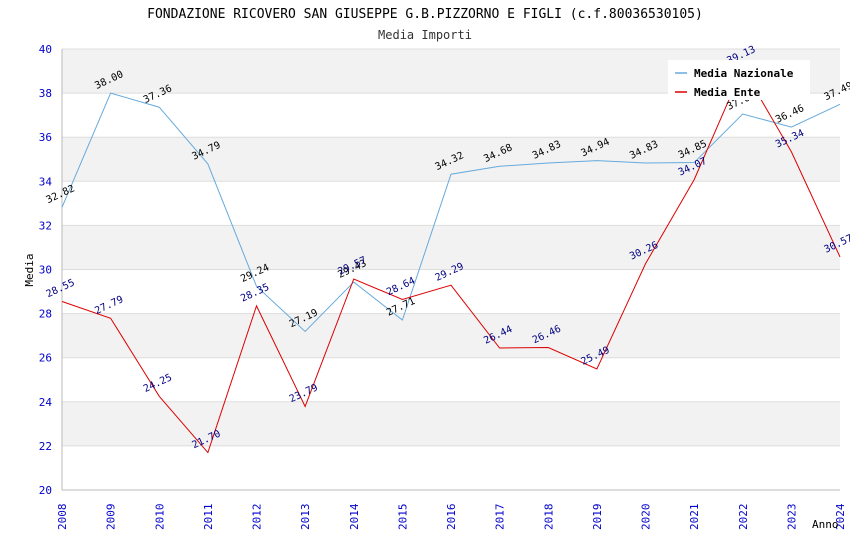 Image resolution: width=850 pixels, height=550 pixels. I want to click on y-tick-label: 30, so click(45, 270).